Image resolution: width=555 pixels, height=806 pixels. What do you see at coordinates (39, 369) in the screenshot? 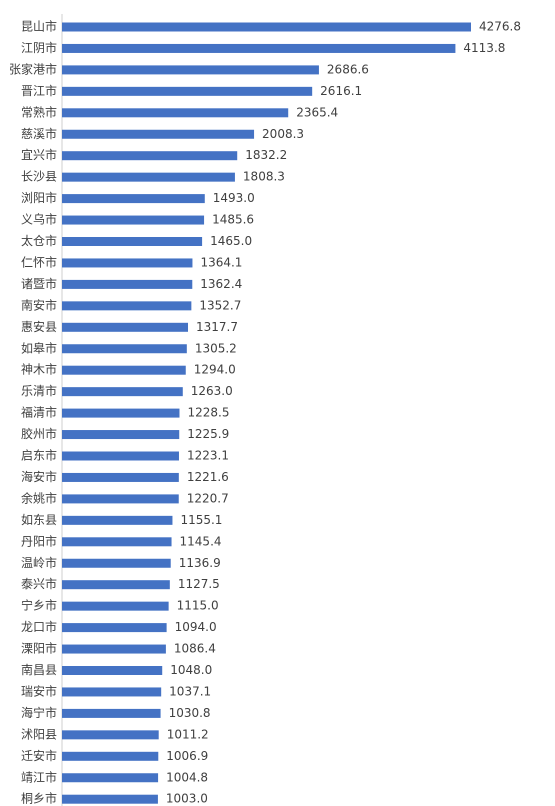
I see `category-label: 神木市` at bounding box center [39, 369].